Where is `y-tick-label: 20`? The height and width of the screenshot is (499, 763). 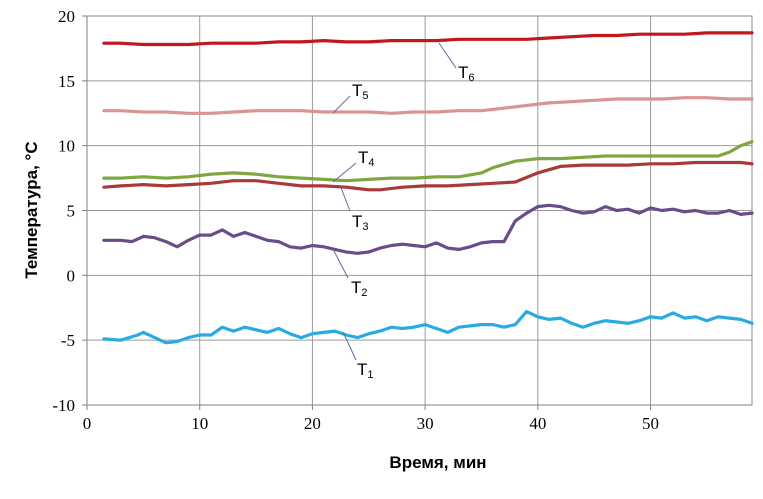 y-tick-label: 20 is located at coordinates (66, 16).